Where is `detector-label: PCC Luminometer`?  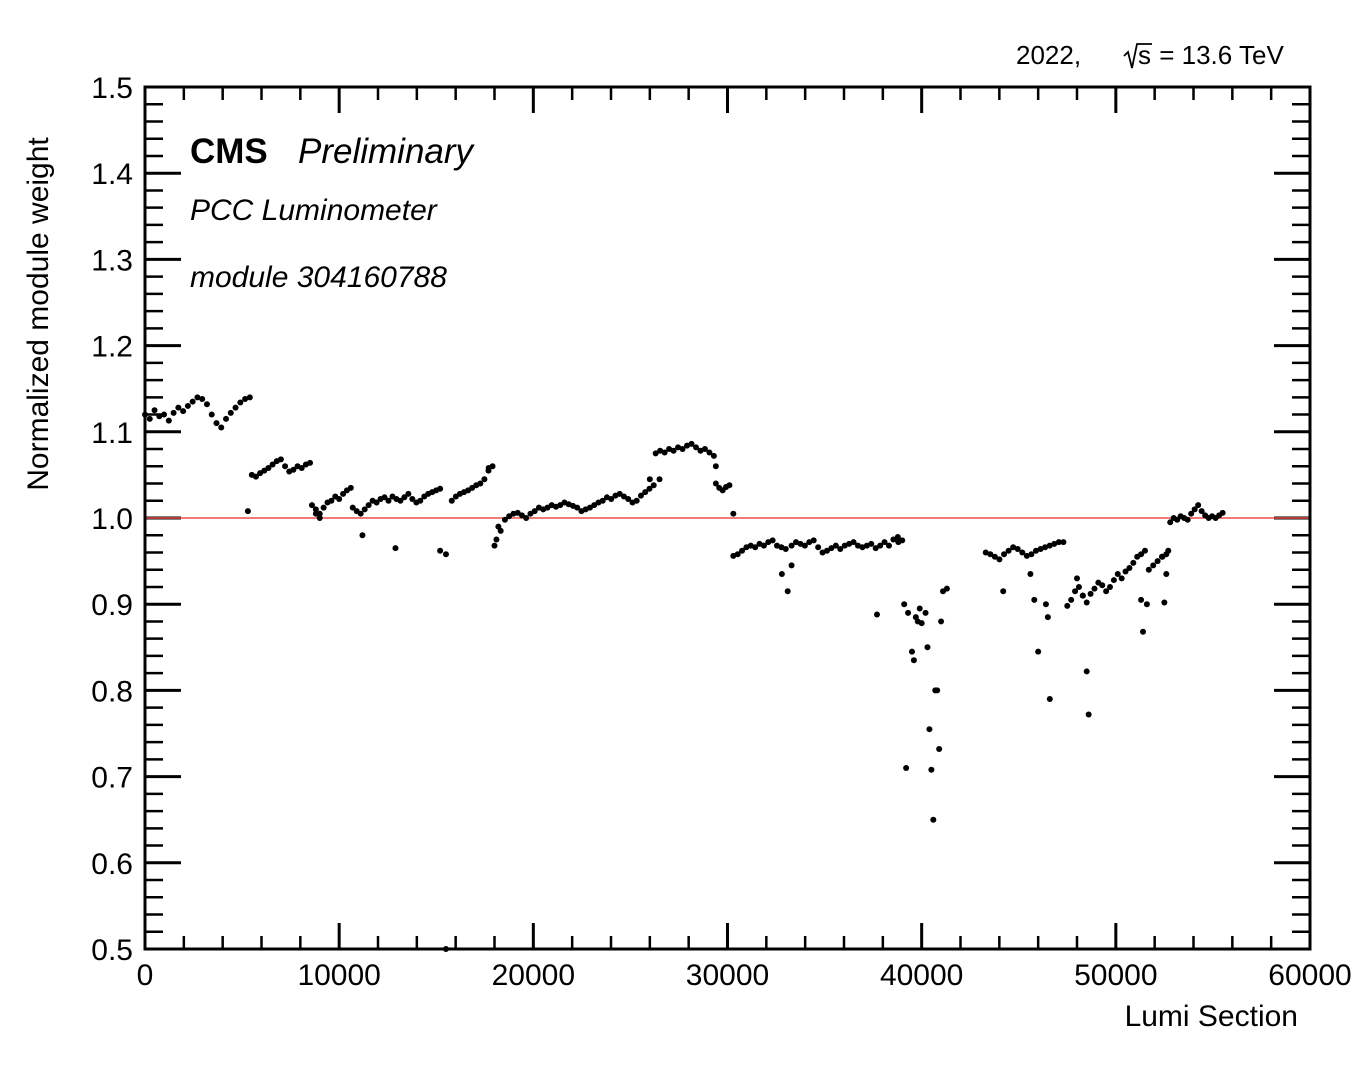
detector-label: PCC Luminometer is located at coordinates (314, 210).